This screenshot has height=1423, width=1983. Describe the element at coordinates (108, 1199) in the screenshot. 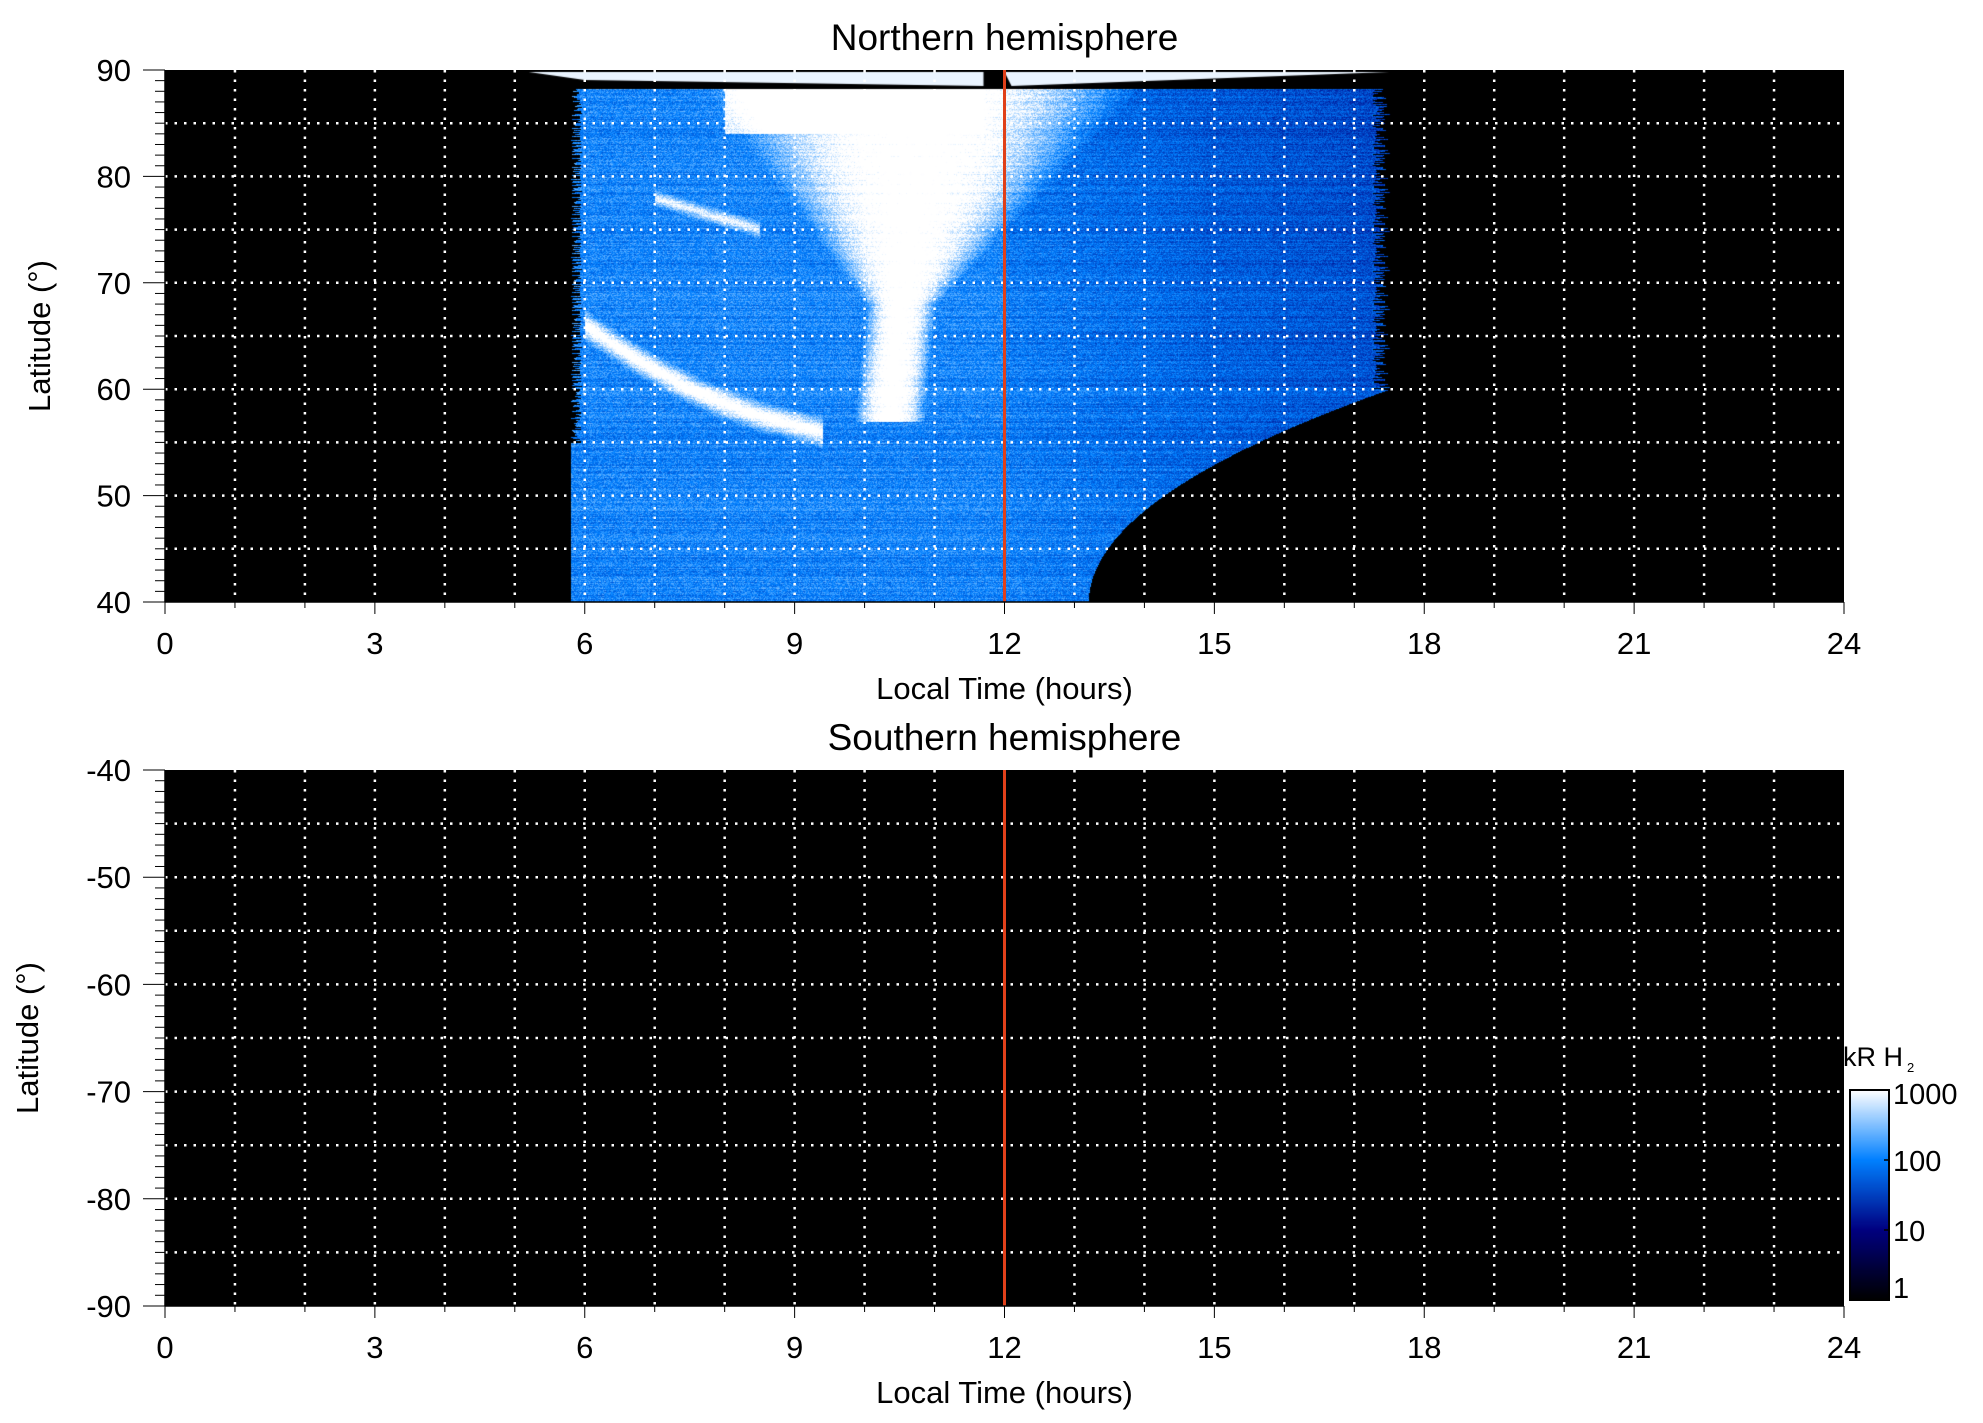

I see `y-tick-label: -80` at that location.